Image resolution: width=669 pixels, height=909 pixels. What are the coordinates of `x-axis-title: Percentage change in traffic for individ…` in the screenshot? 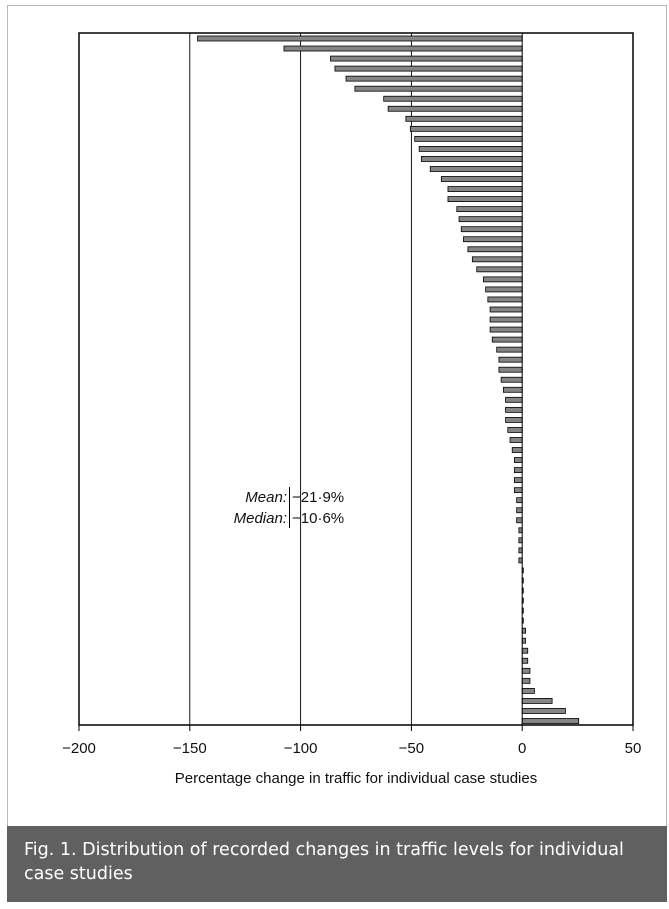 It's located at (356, 778).